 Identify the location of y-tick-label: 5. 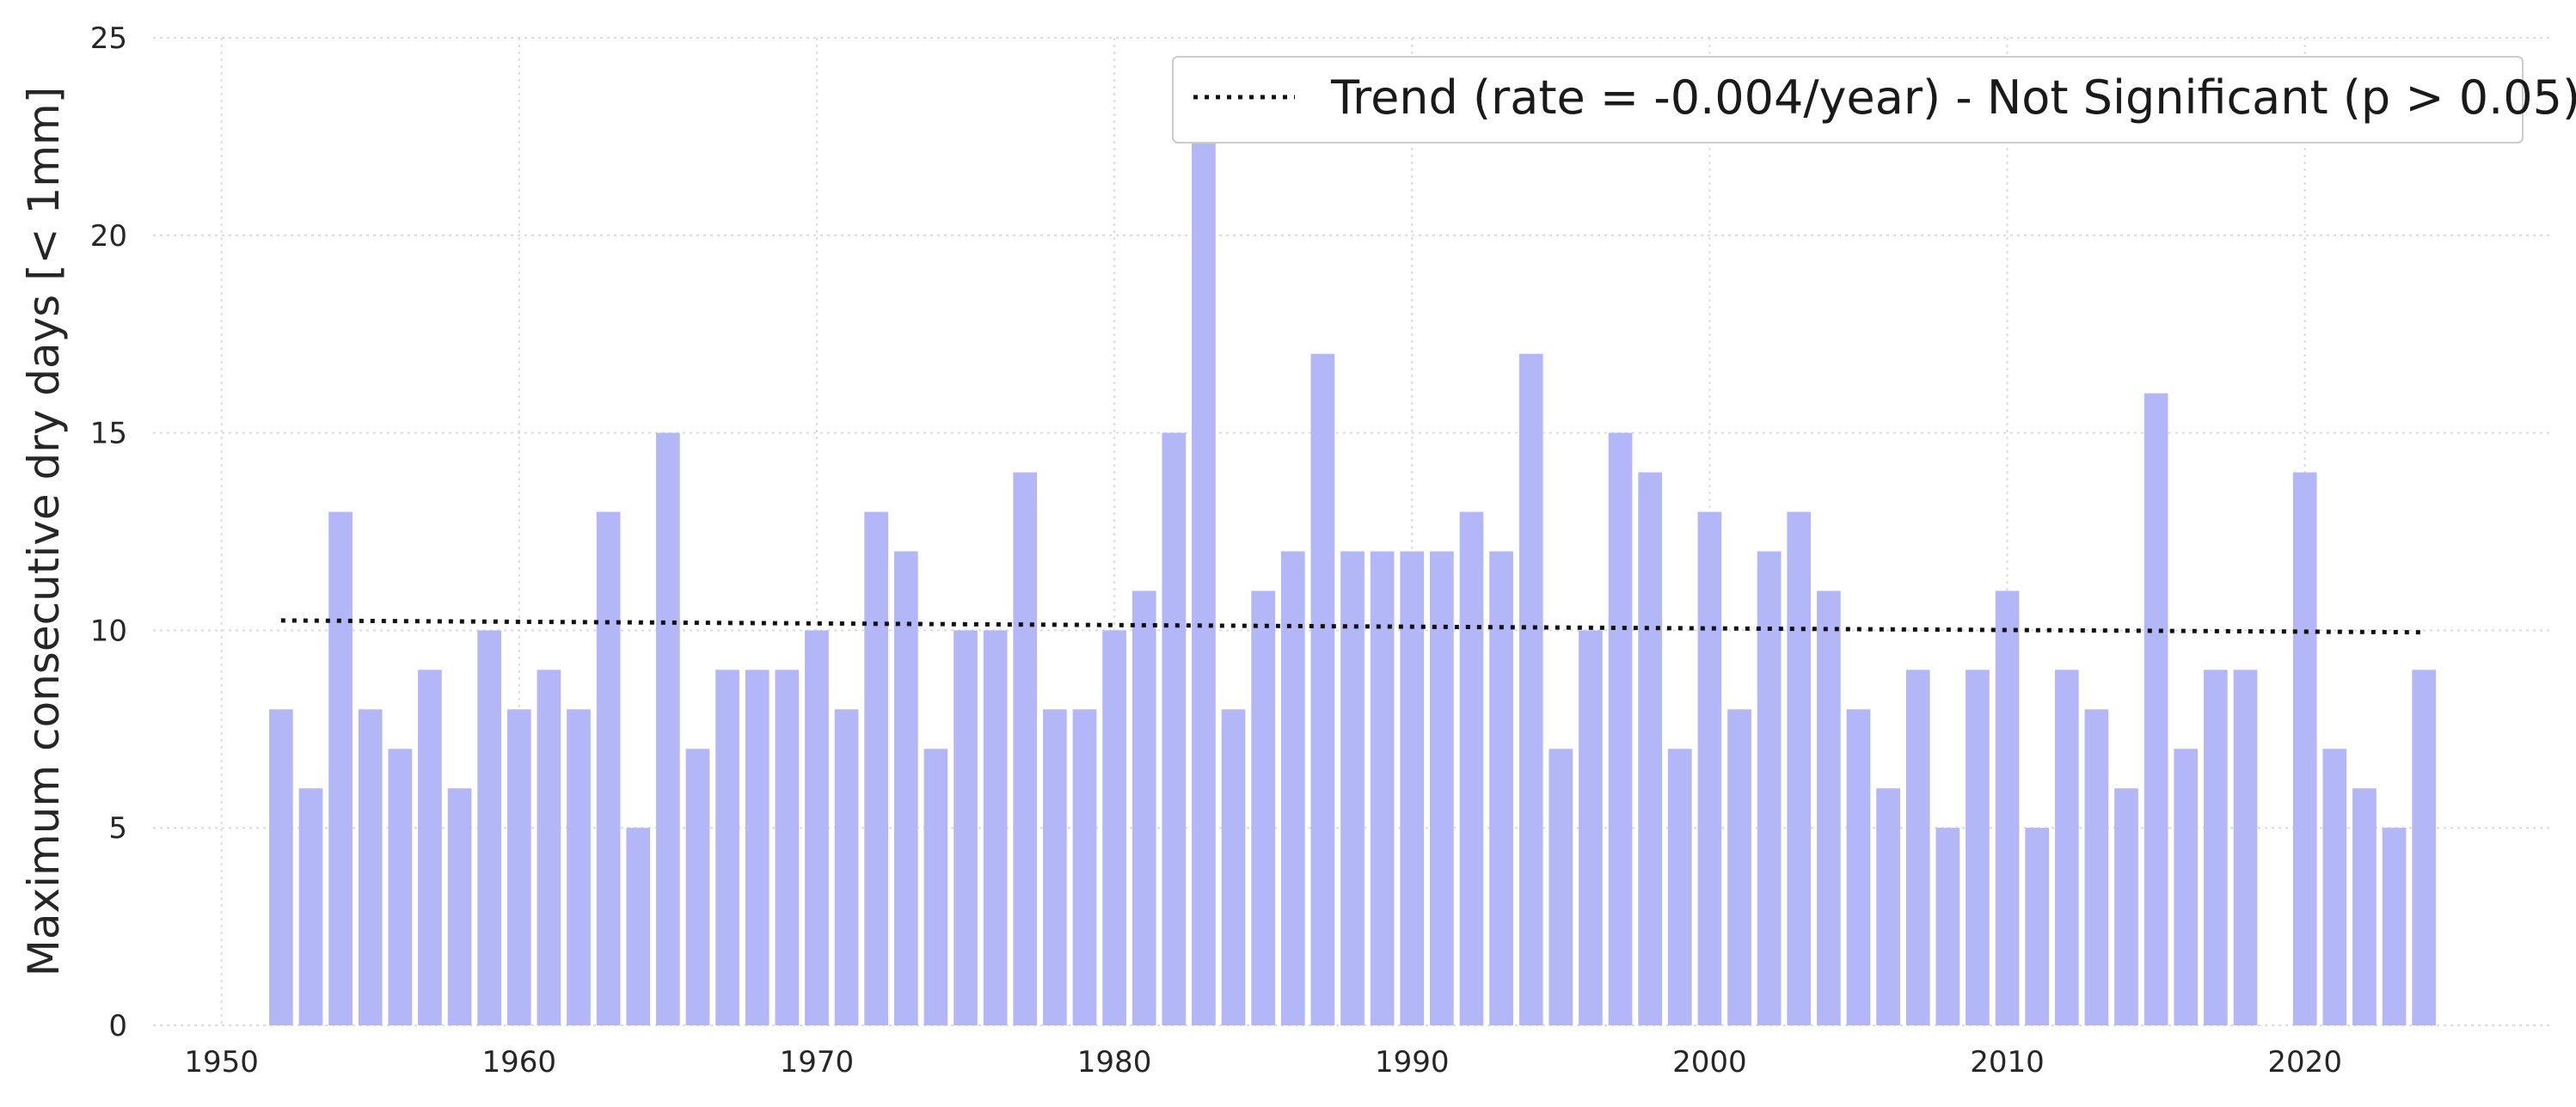
(118, 828).